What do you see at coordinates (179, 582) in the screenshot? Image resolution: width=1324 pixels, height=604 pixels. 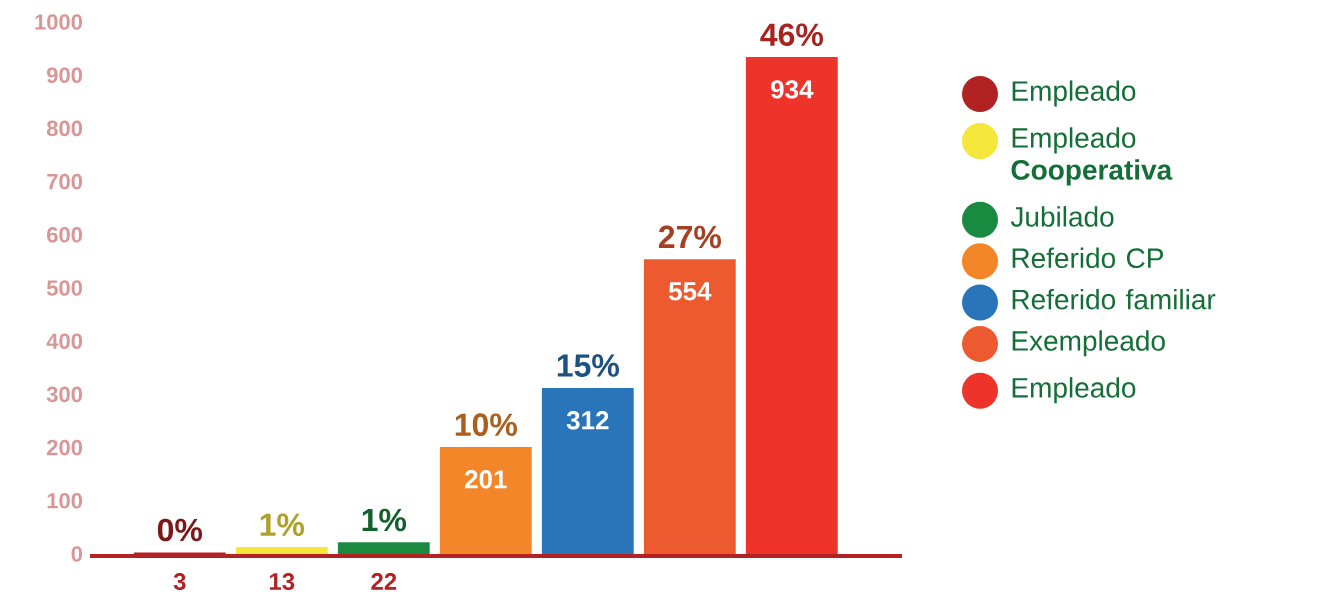 I see `data-label: 3` at bounding box center [179, 582].